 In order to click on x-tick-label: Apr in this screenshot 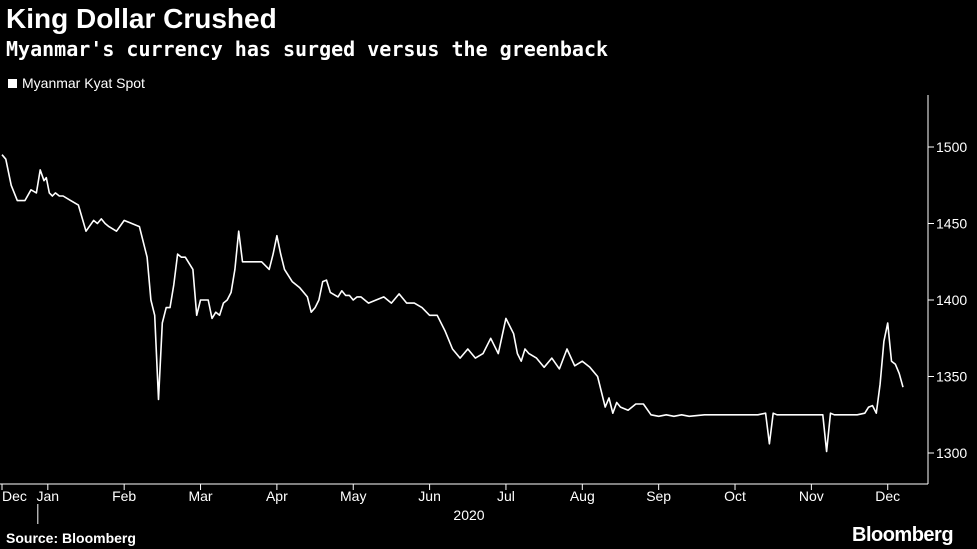, I will do `click(277, 496)`.